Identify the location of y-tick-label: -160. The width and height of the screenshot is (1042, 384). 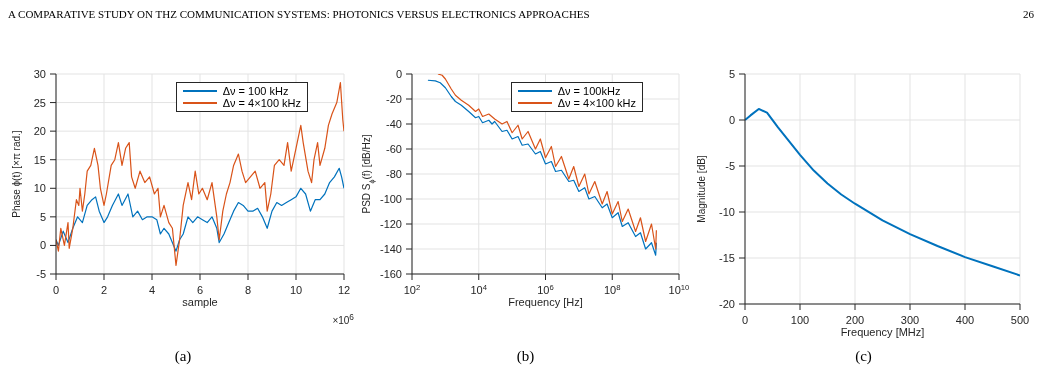
(390, 274).